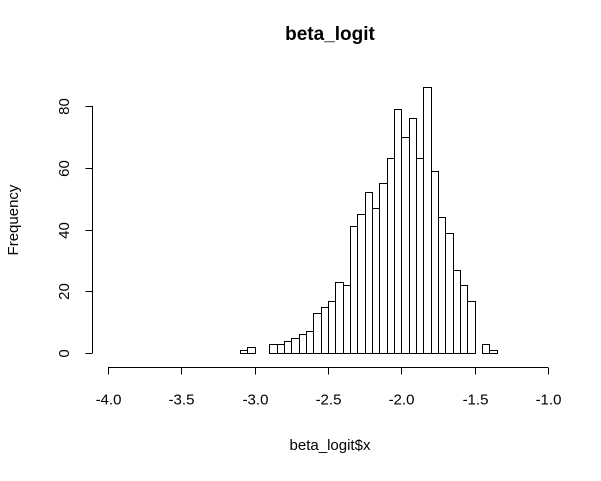 Image resolution: width=601 pixels, height=481 pixels. Describe the element at coordinates (13, 219) in the screenshot. I see `y-axis-label: Frequency` at that location.